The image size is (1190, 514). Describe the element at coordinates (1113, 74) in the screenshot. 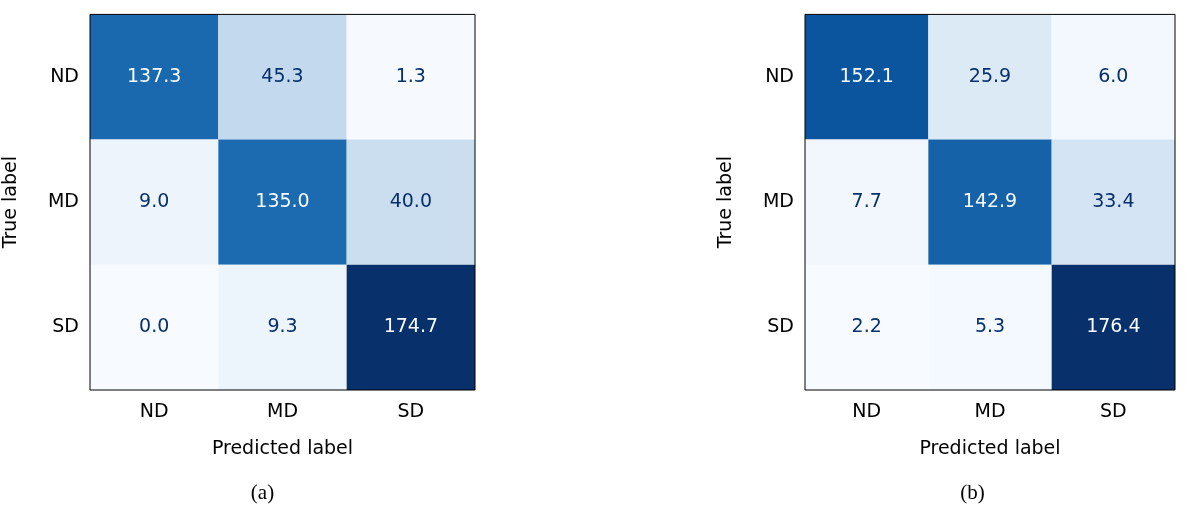

I see `data-label: 6.0` at that location.